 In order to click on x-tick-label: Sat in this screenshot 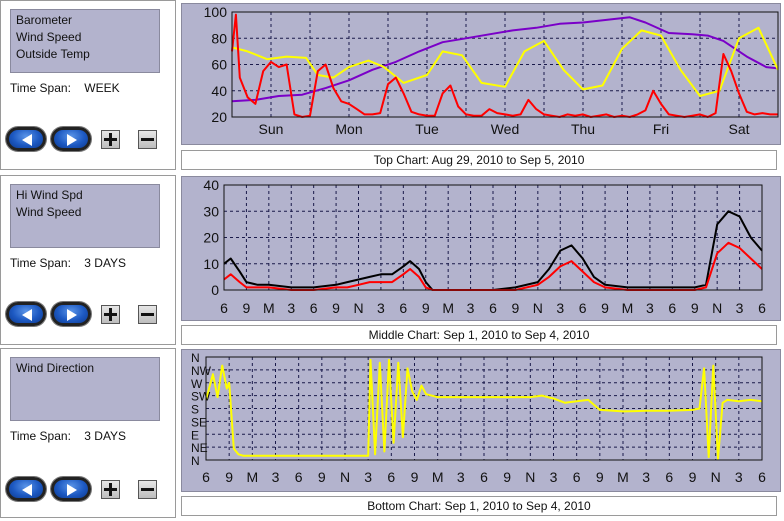, I will do `click(738, 129)`.